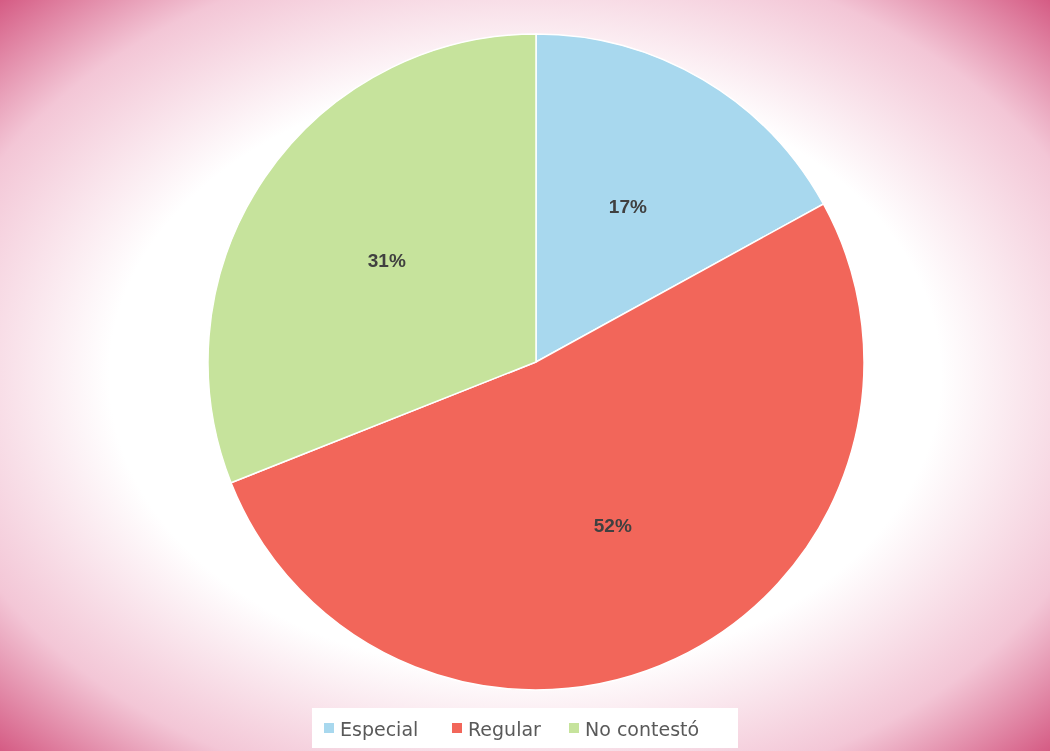 This screenshot has width=1050, height=751. What do you see at coordinates (612, 525) in the screenshot?
I see `data-label: 52%` at bounding box center [612, 525].